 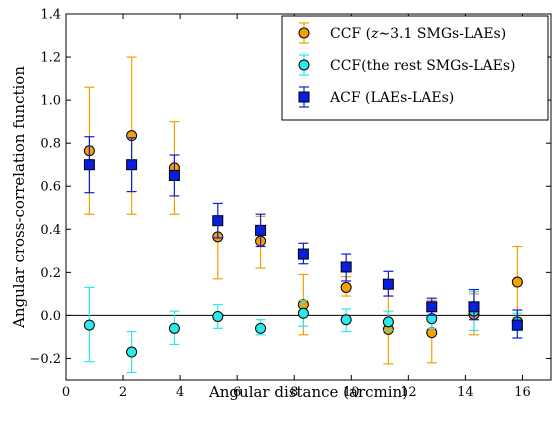 What do you see at coordinates (50, 144) in the screenshot?
I see `y-tick-label: 0.8` at bounding box center [50, 144].